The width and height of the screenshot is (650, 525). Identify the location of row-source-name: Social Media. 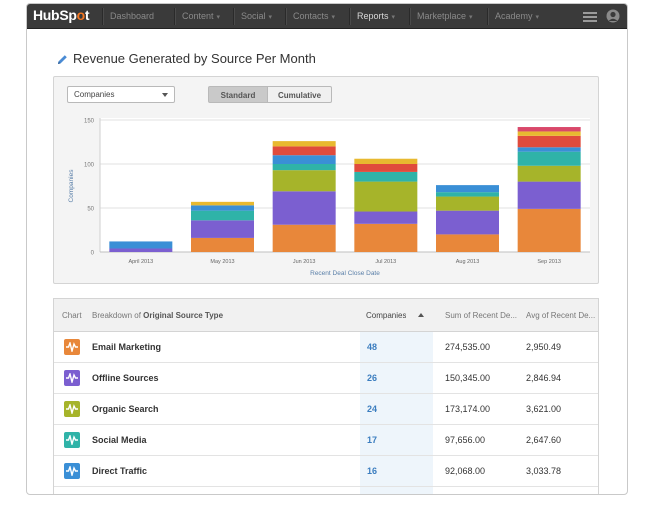
(119, 440).